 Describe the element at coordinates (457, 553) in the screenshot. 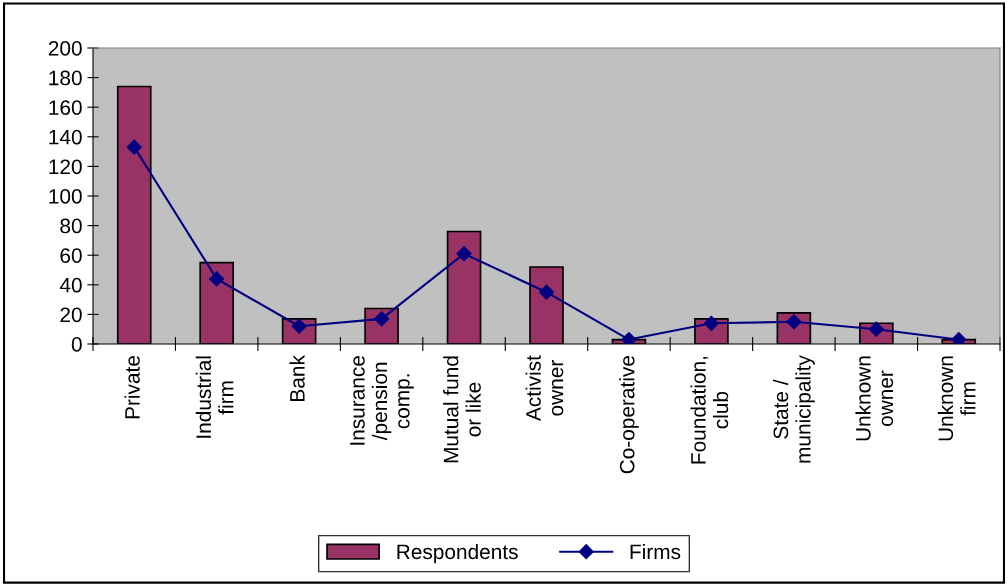

I see `legend-label: Respondents` at that location.